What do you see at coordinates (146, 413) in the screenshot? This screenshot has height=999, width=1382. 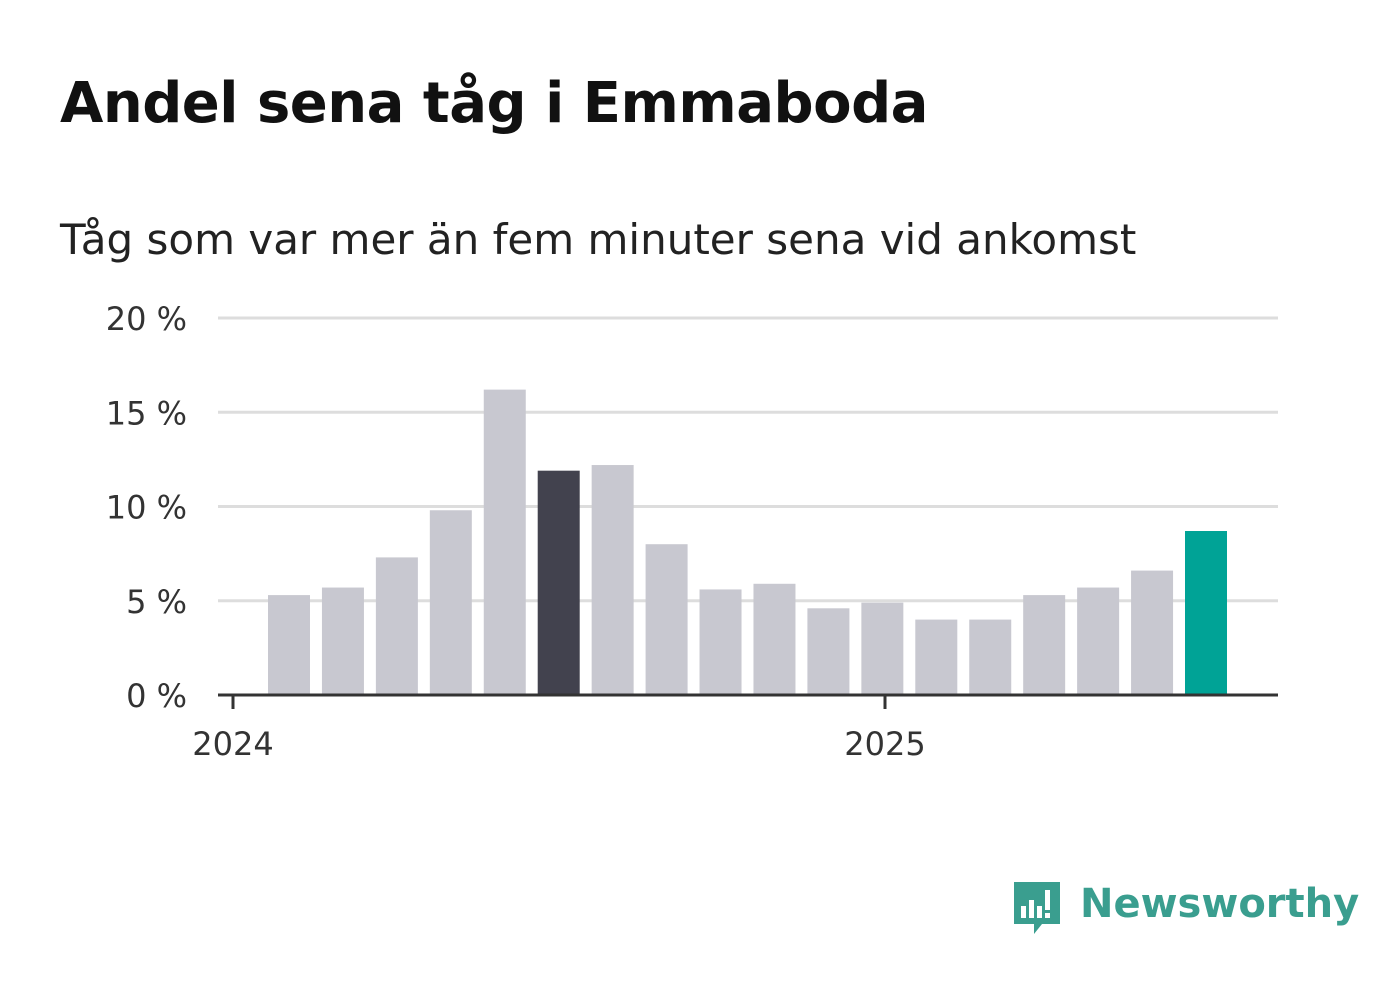 I see `y-tick-label: 15 %` at bounding box center [146, 413].